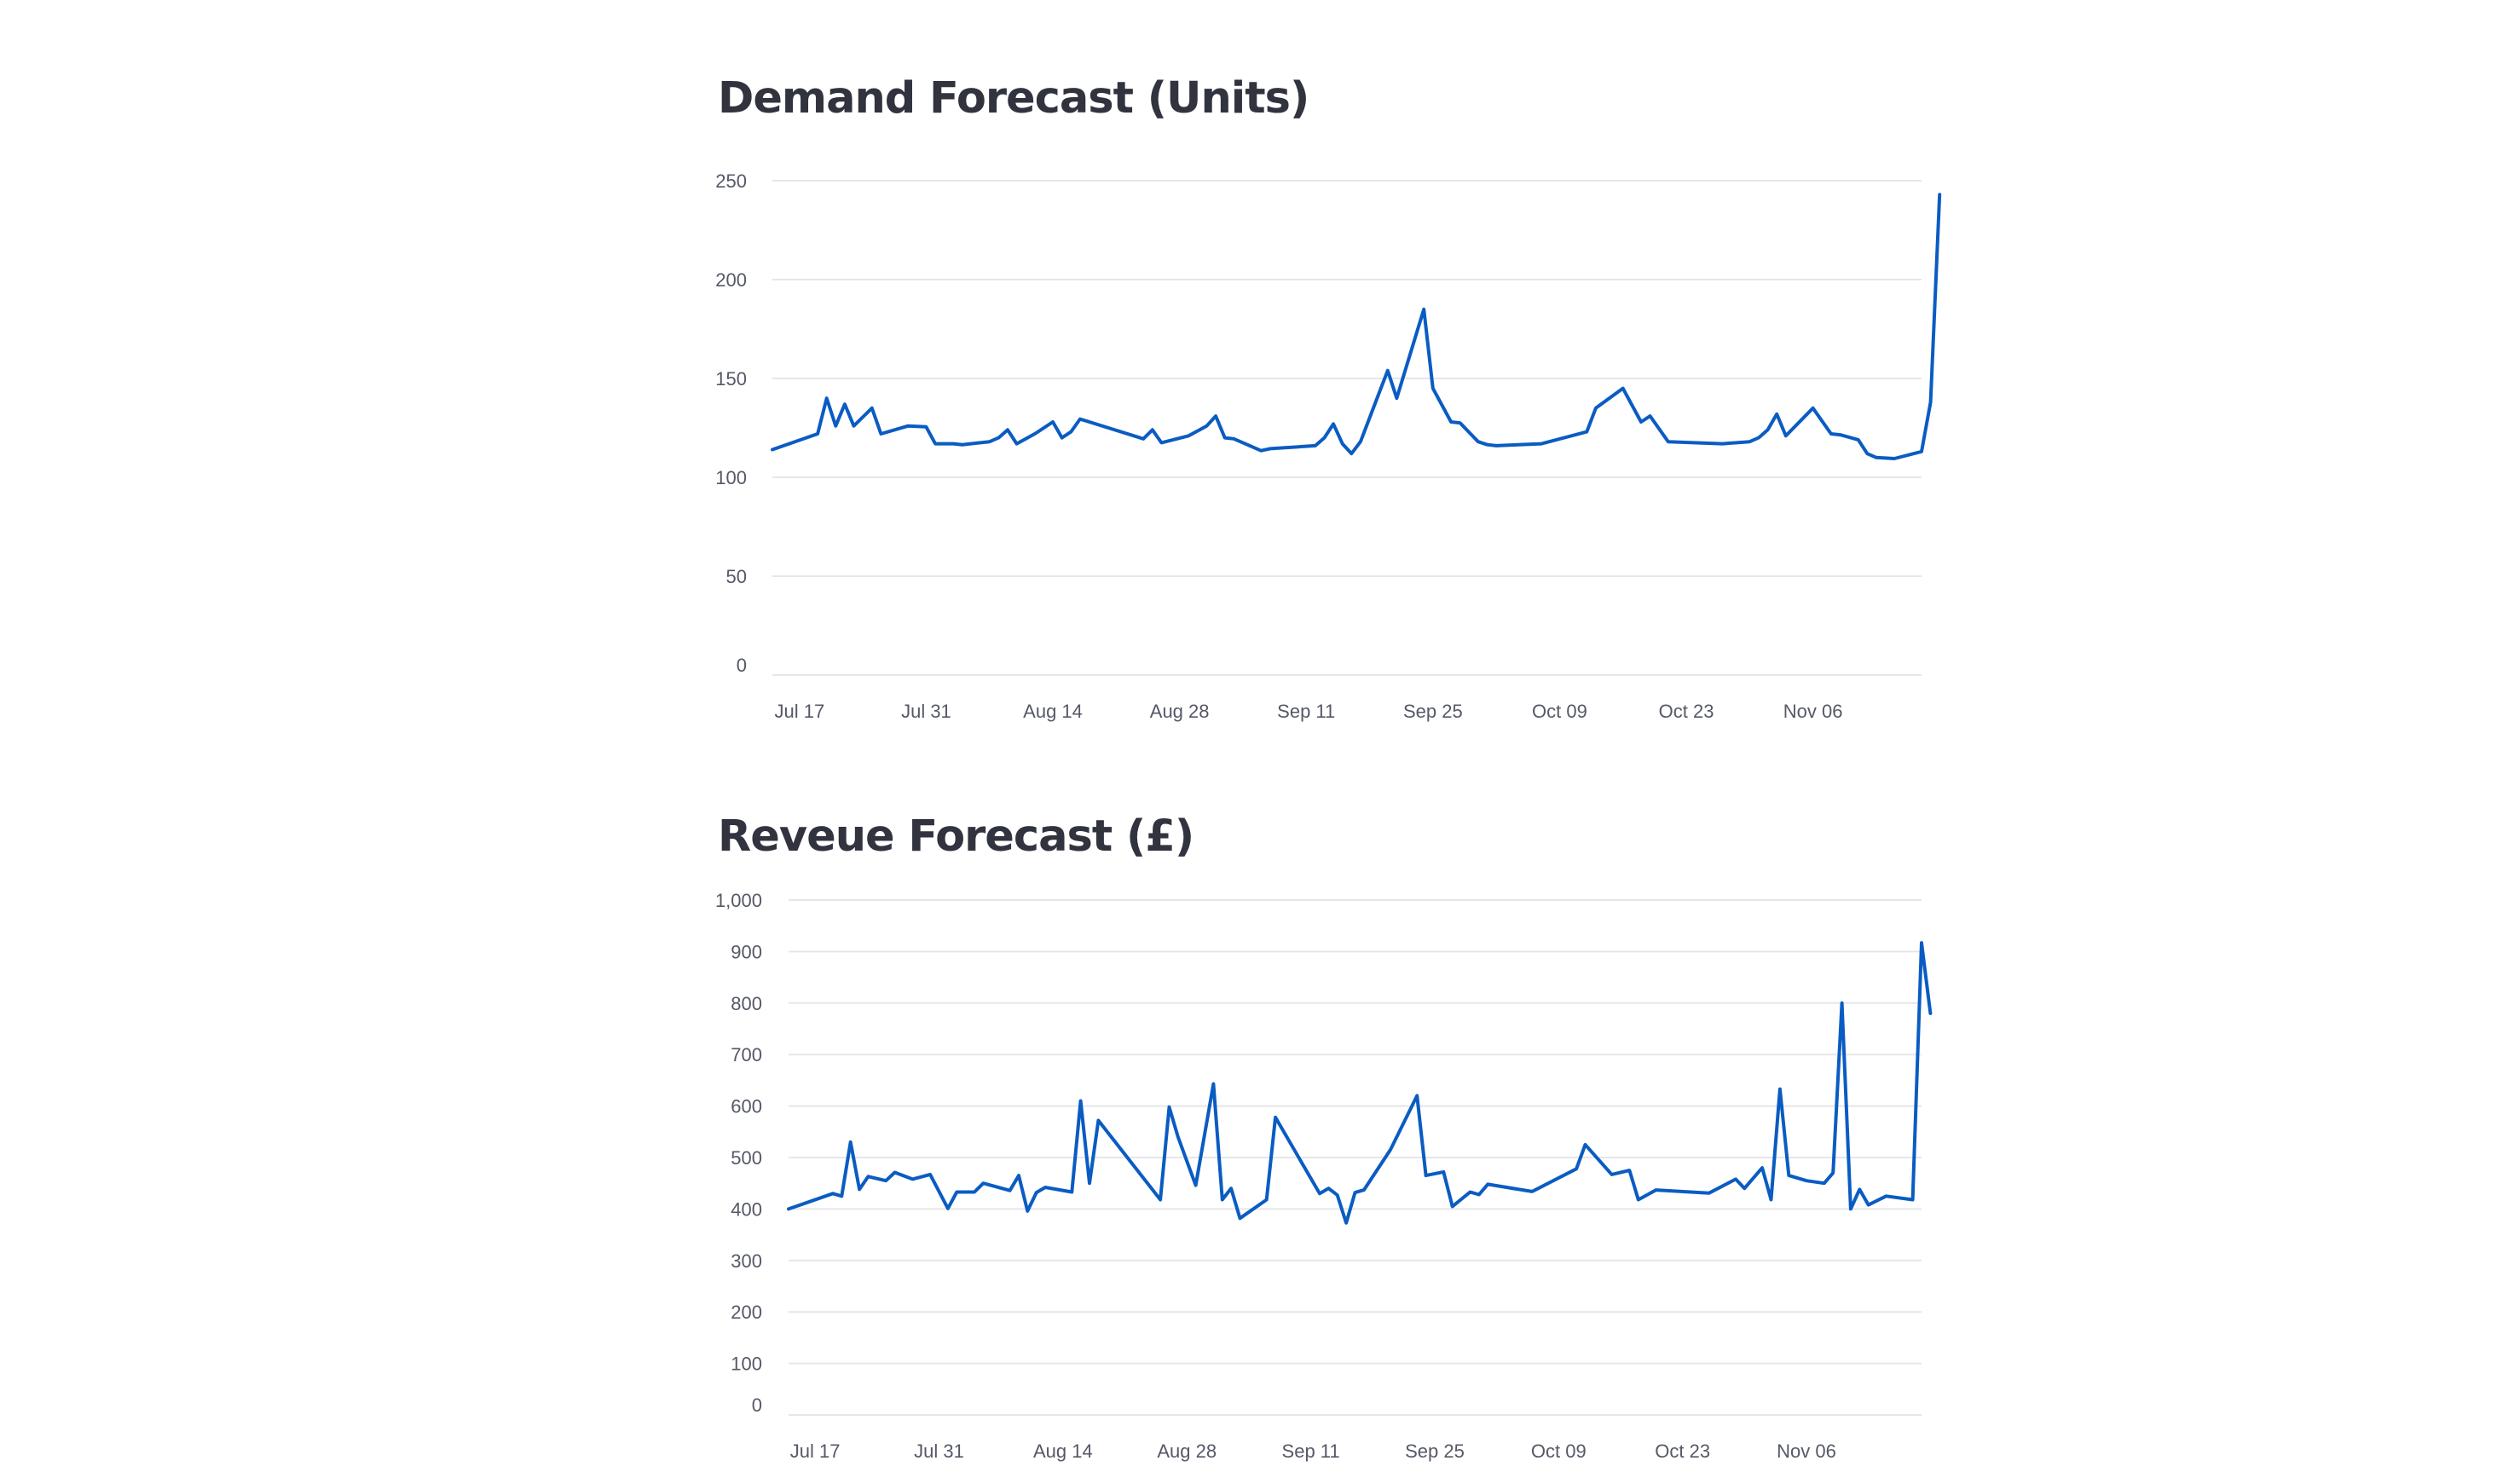 The width and height of the screenshot is (2520, 1478). I want to click on demand-x-tick-label: Aug 14, so click(1053, 711).